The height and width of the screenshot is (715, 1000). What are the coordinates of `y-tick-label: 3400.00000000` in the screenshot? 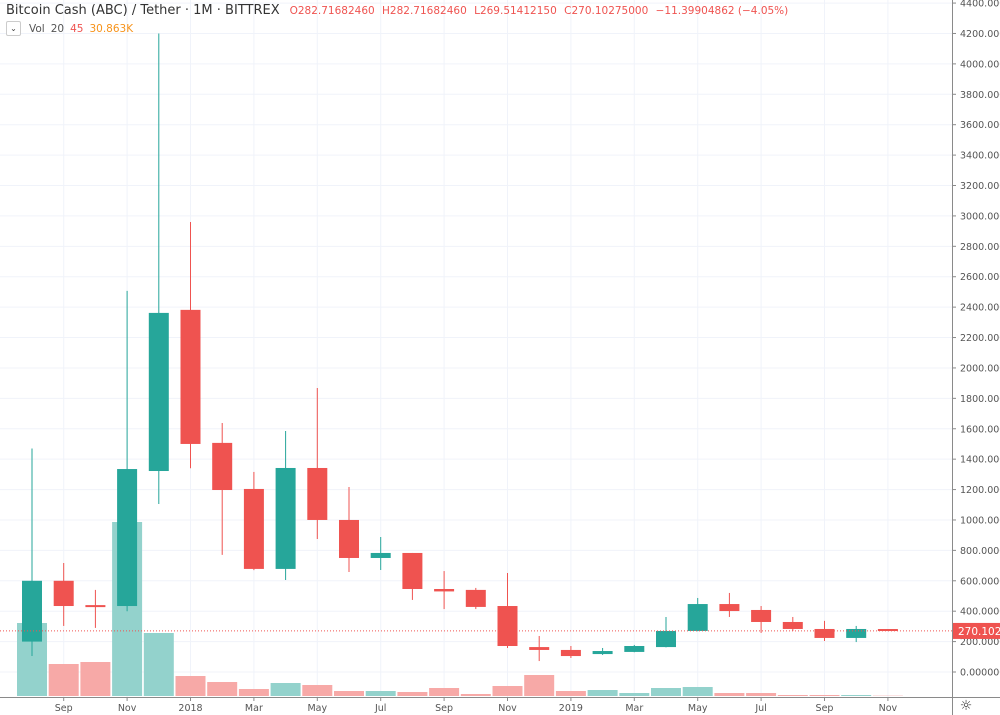 It's located at (980, 156).